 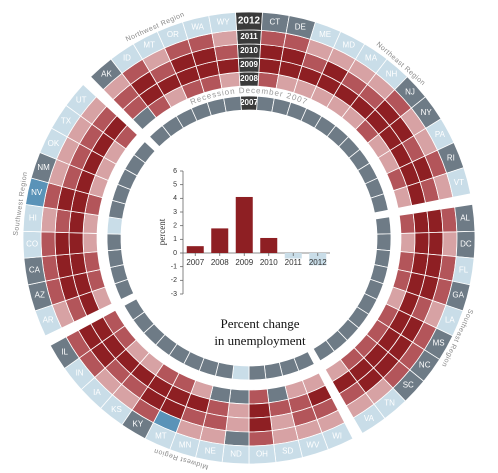 What do you see at coordinates (392, 73) in the screenshot?
I see `state-label: NH` at bounding box center [392, 73].